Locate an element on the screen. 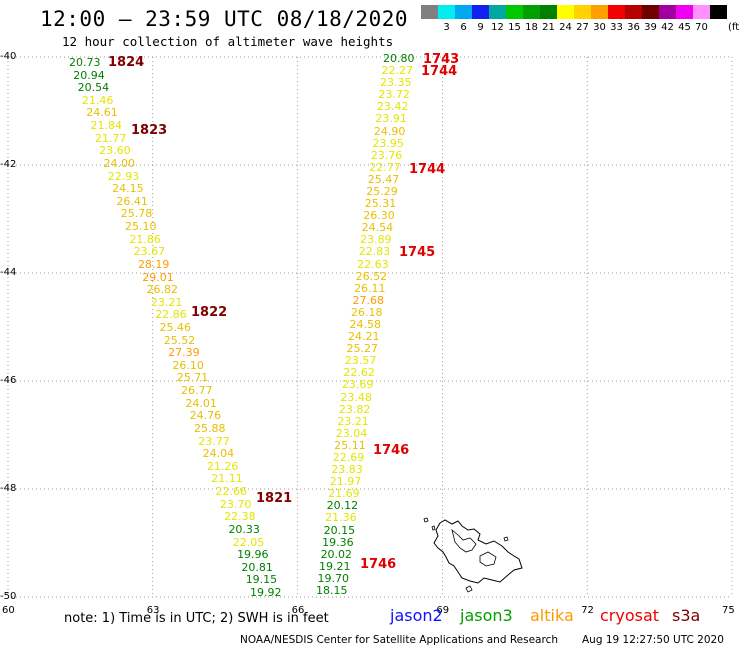  wave-height-value: 23.77 is located at coordinates (214, 441).